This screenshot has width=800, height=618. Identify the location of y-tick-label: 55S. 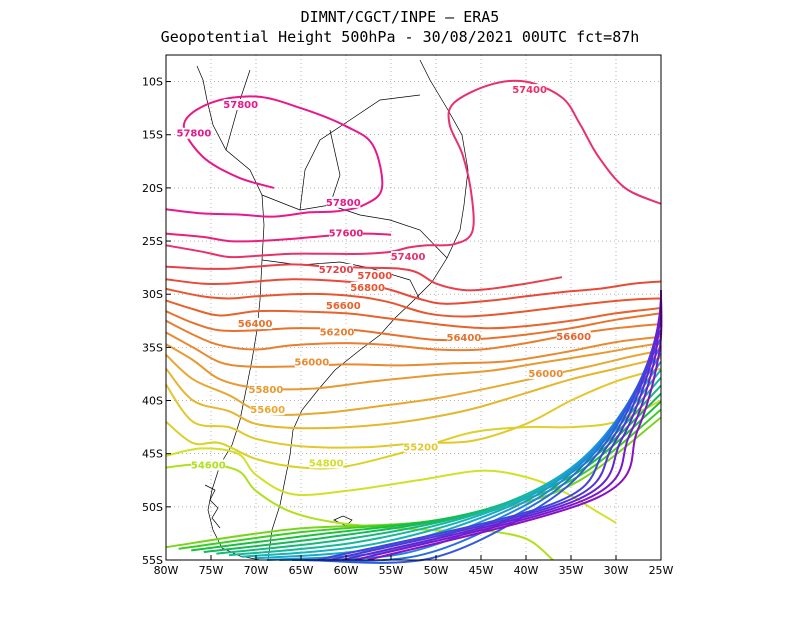
(152, 560).